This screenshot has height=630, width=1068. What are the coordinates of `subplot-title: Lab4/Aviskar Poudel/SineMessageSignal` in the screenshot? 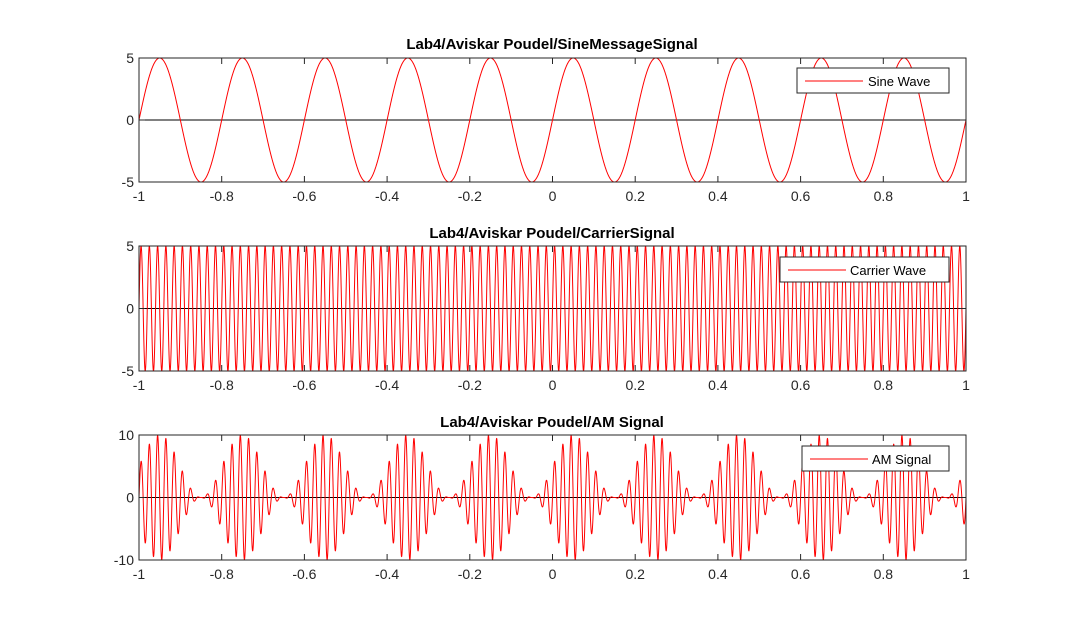 It's located at (551, 44).